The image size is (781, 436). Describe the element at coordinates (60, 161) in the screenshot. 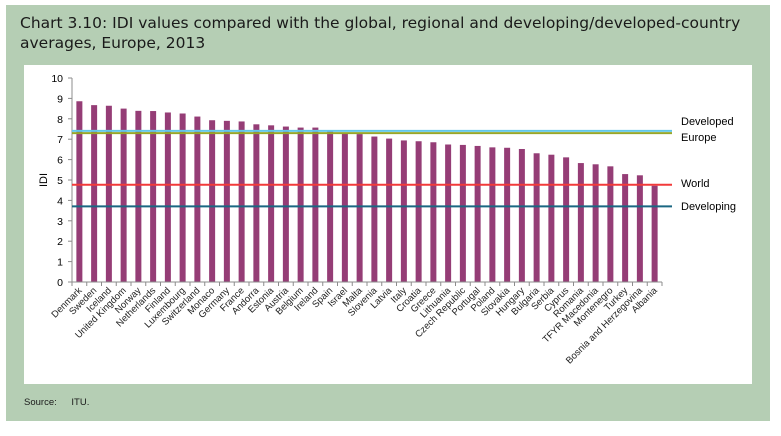

I see `y-tick-label: 6` at that location.